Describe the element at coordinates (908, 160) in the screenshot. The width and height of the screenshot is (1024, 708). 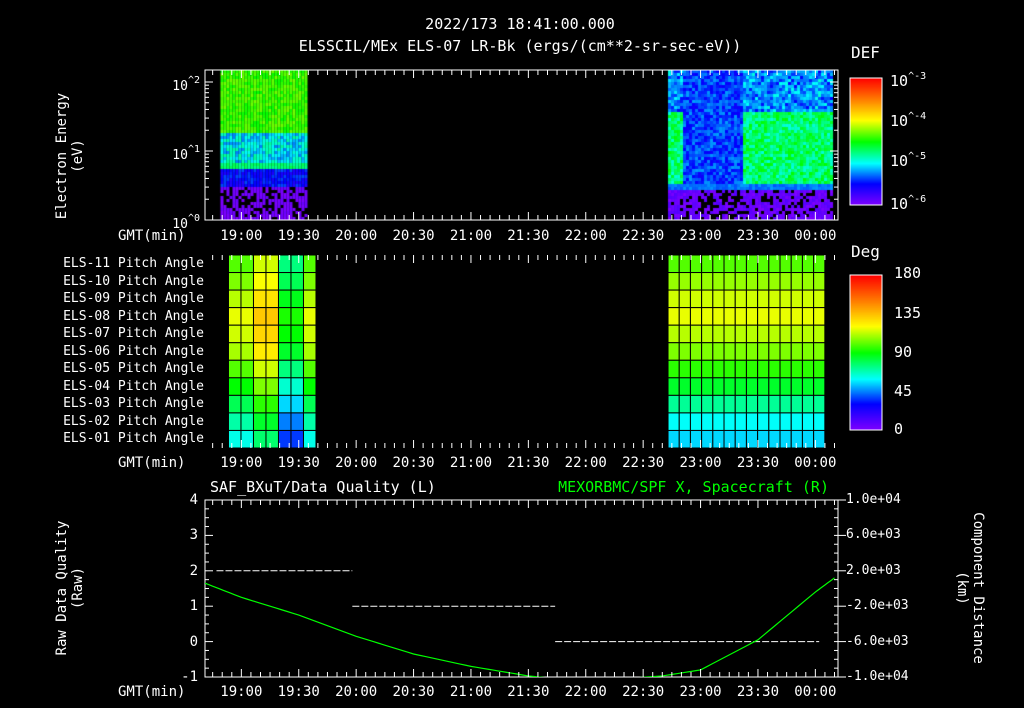
I see `def-colorbar-tick: 10^-5` at that location.